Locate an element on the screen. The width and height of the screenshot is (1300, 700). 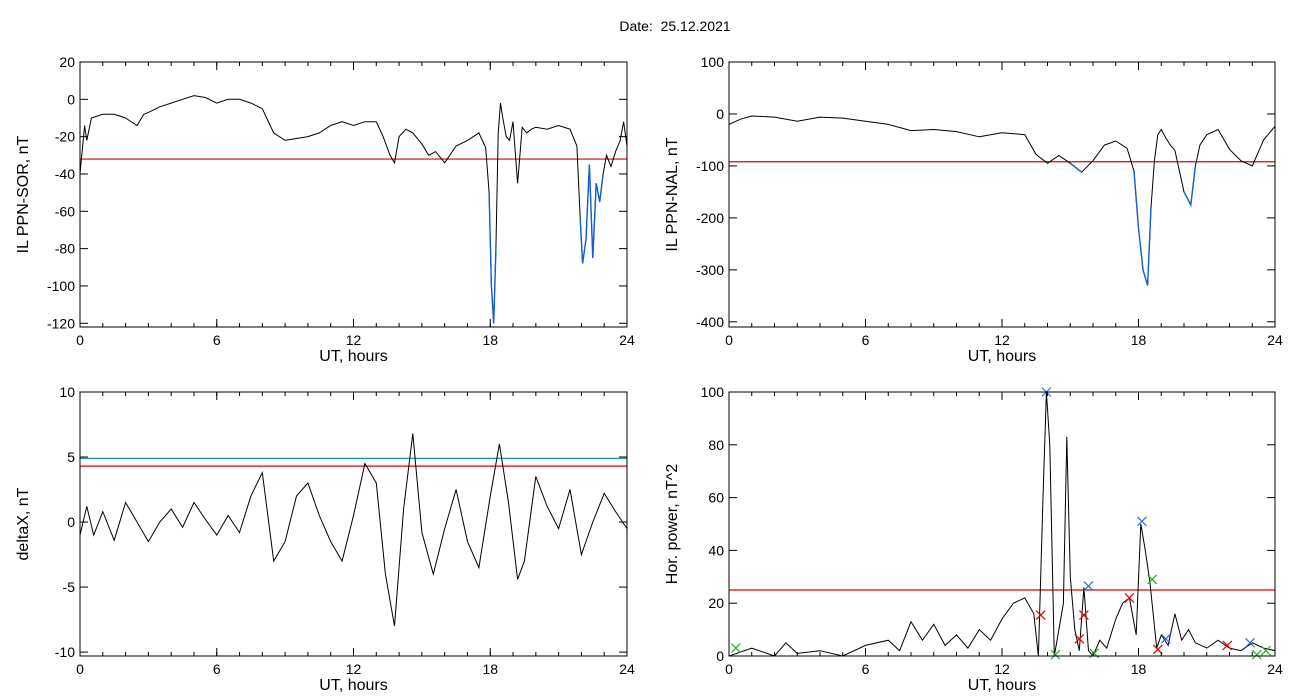
page-title: Date: 25.12.2021 is located at coordinates (650, 26).